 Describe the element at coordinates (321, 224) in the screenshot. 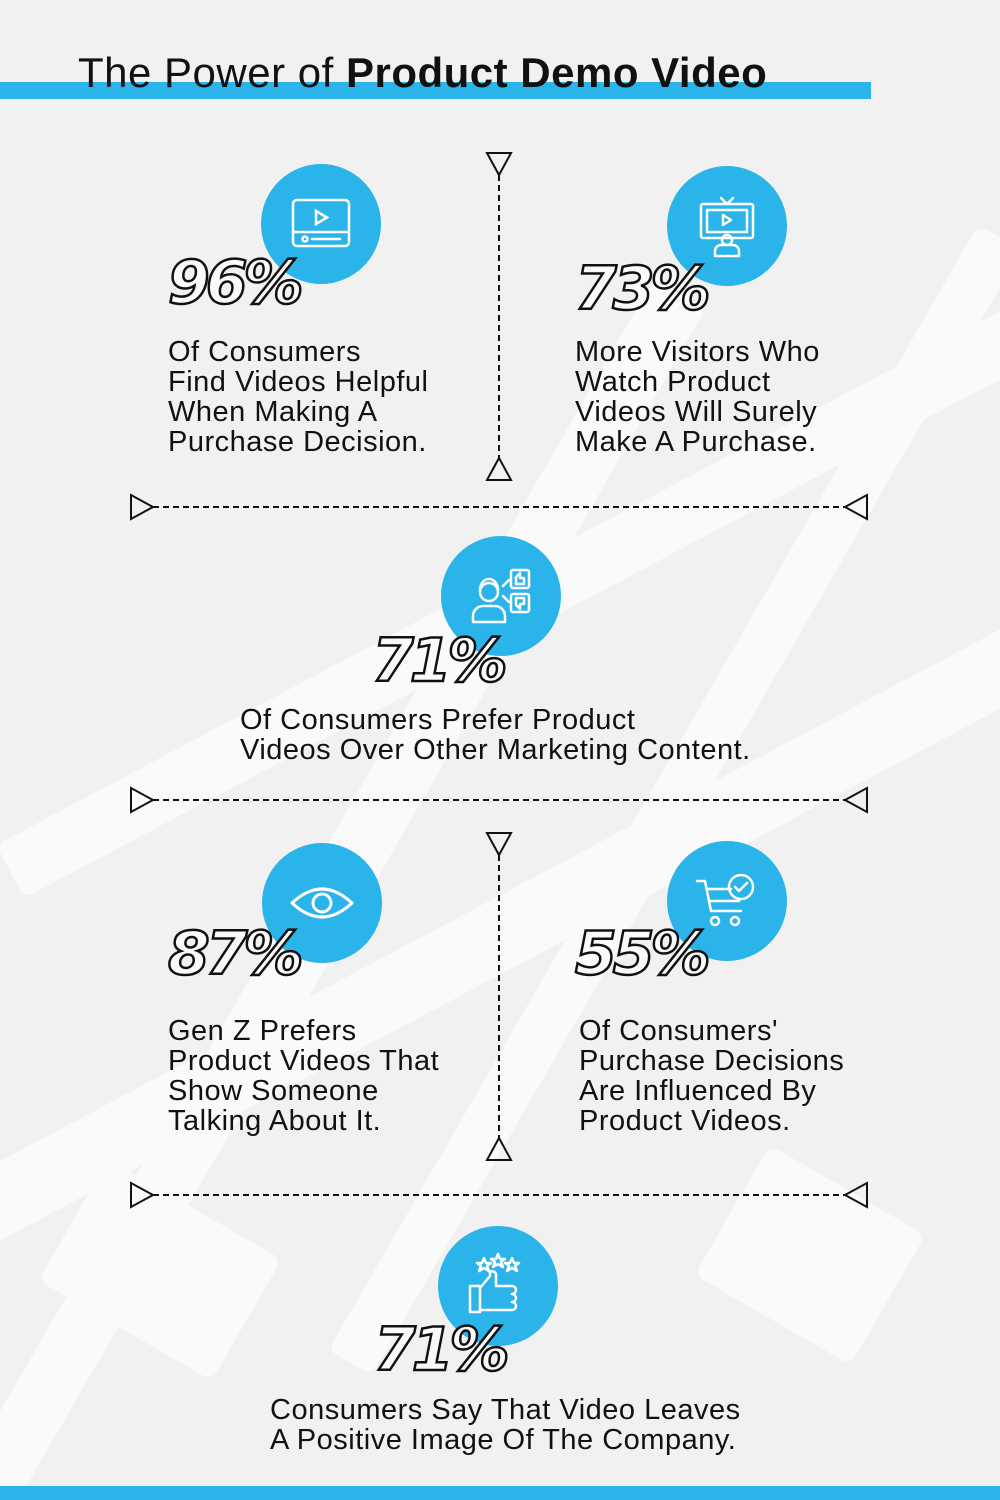

I see `video-player-icon` at that location.